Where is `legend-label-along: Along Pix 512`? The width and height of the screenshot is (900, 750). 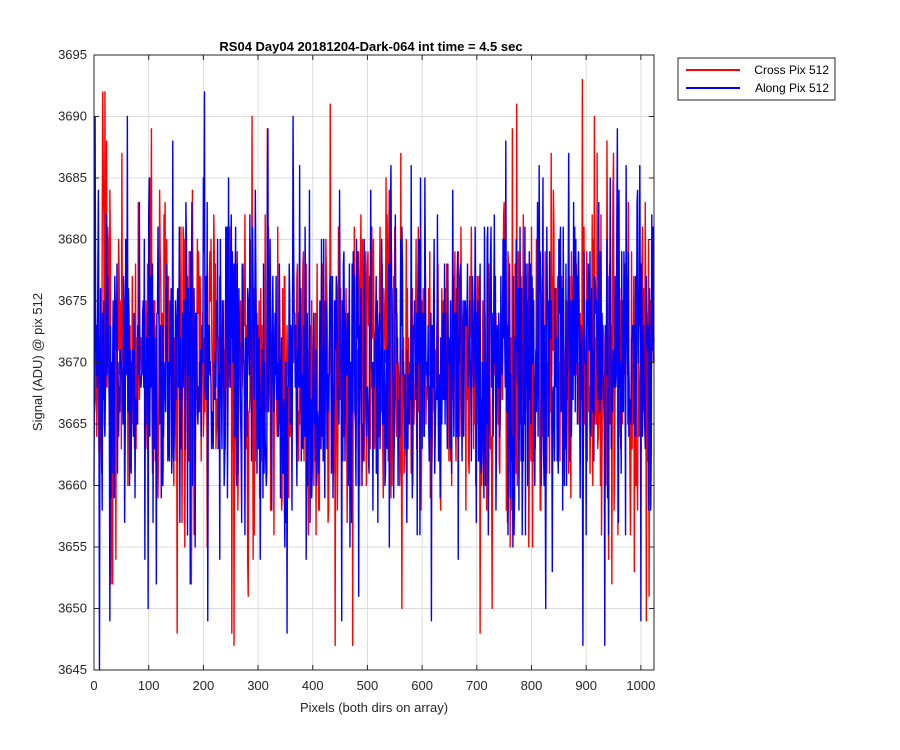 legend-label-along: Along Pix 512 is located at coordinates (792, 88).